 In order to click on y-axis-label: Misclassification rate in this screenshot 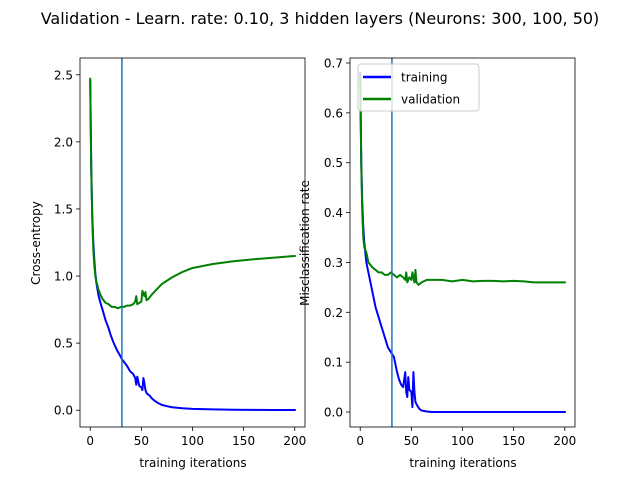, I will do `click(305, 243)`.